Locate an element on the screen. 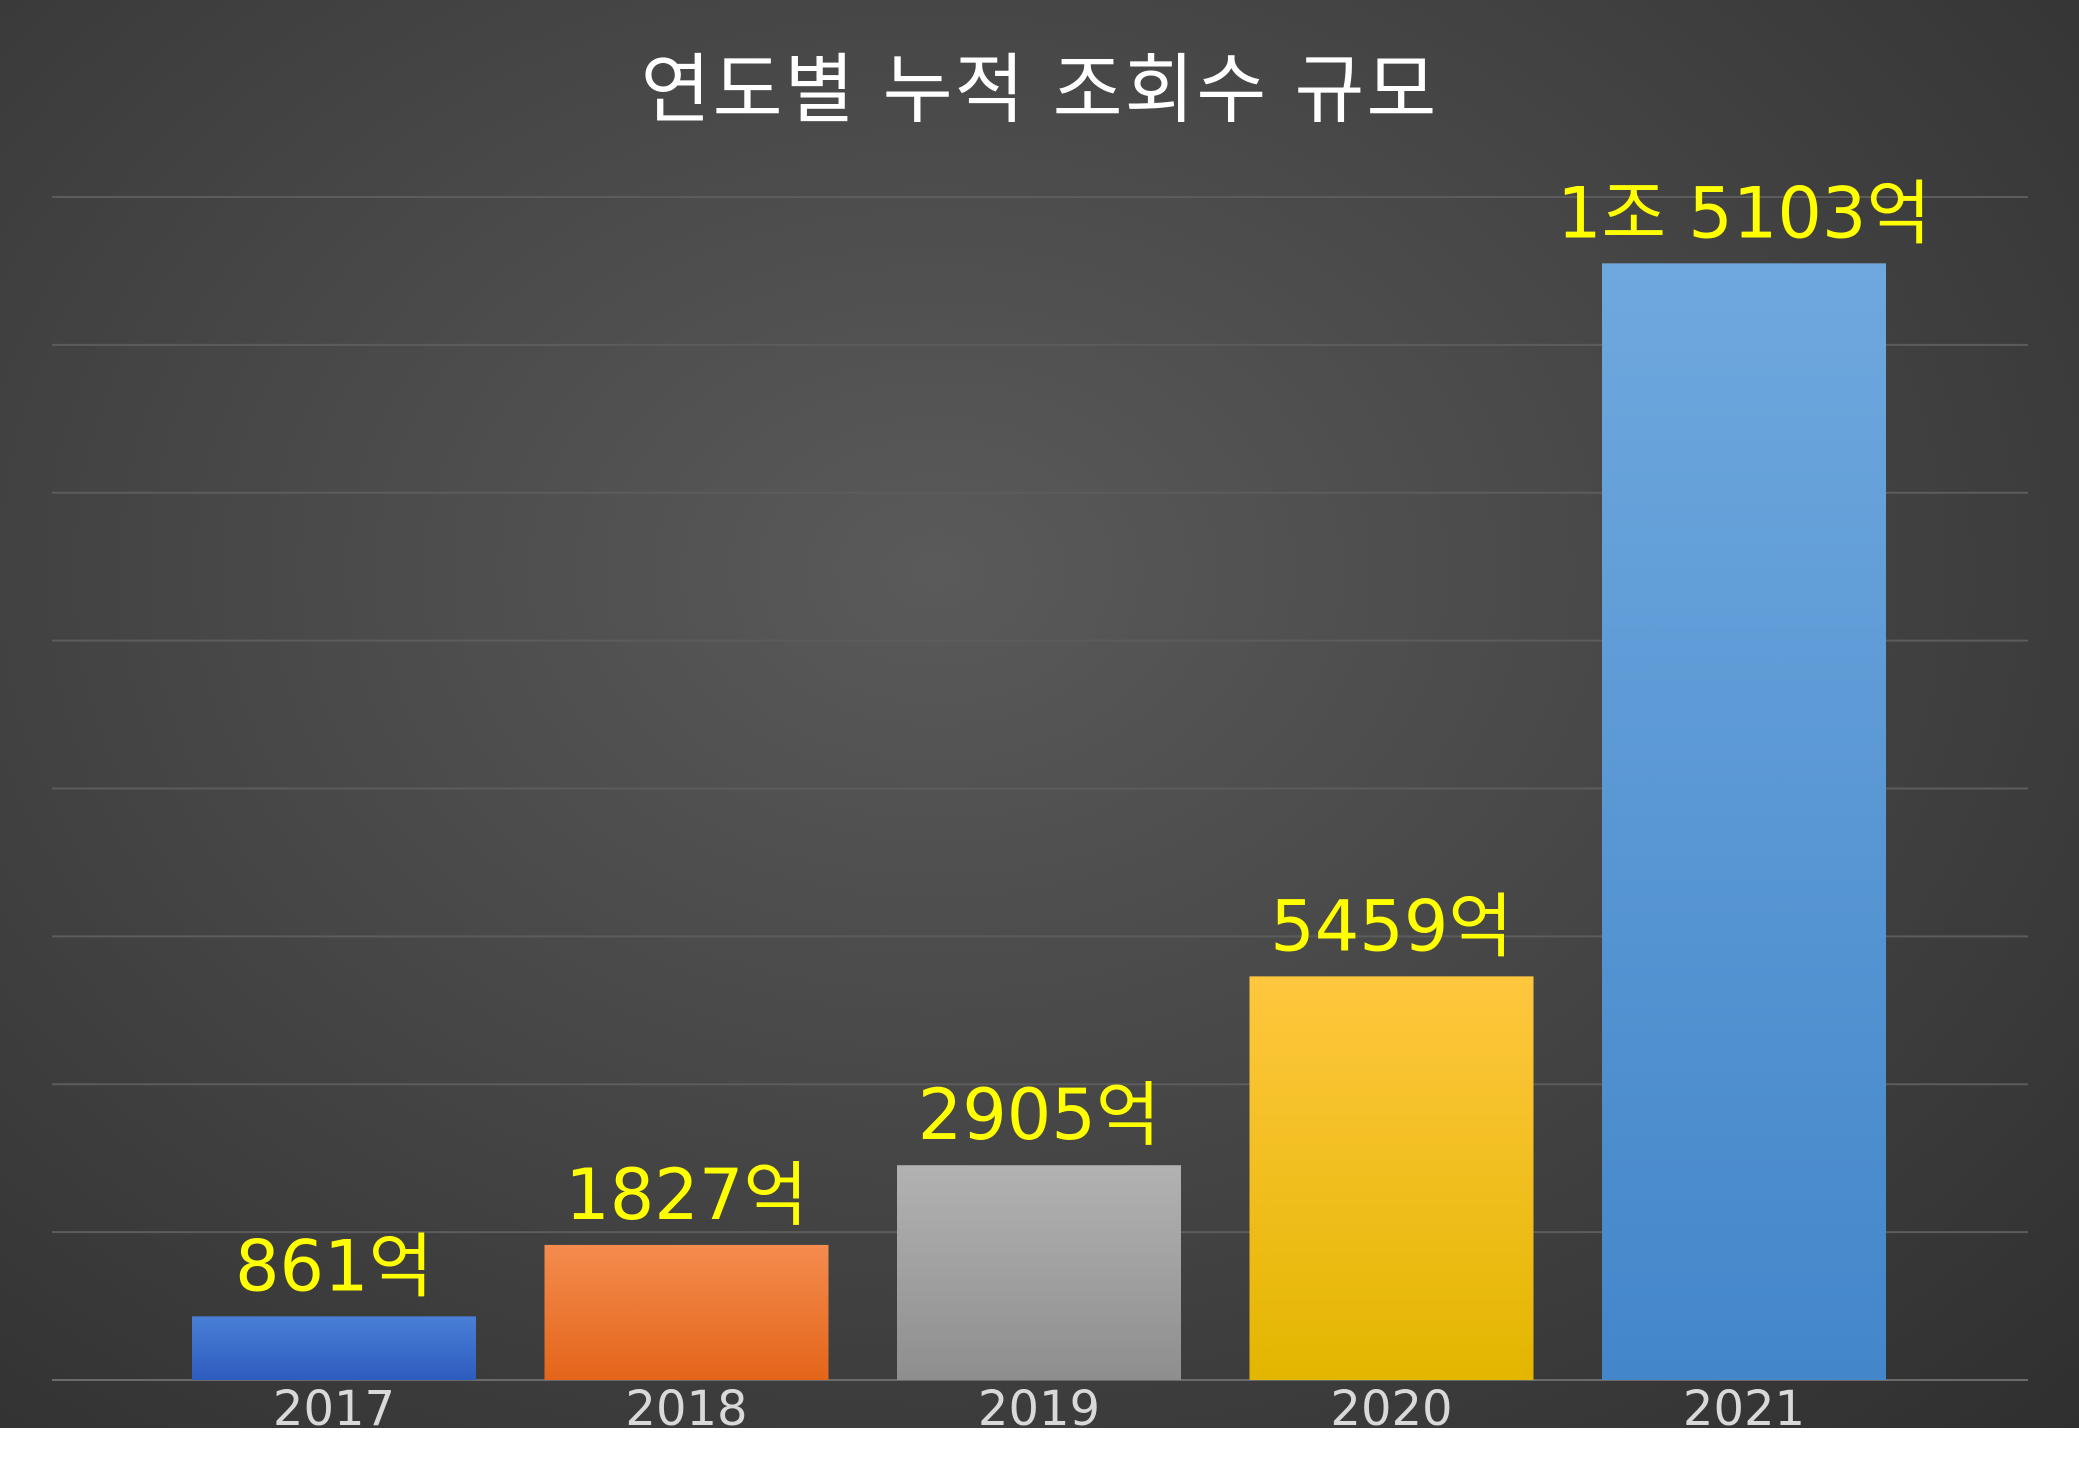  chart-title: 연도별 누적 조회수 규모 is located at coordinates (1039, 89).